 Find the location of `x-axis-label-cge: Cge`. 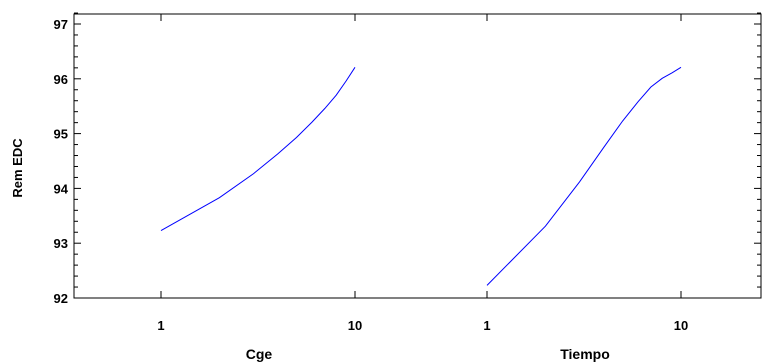

x-axis-label-cge: Cge is located at coordinates (259, 354).